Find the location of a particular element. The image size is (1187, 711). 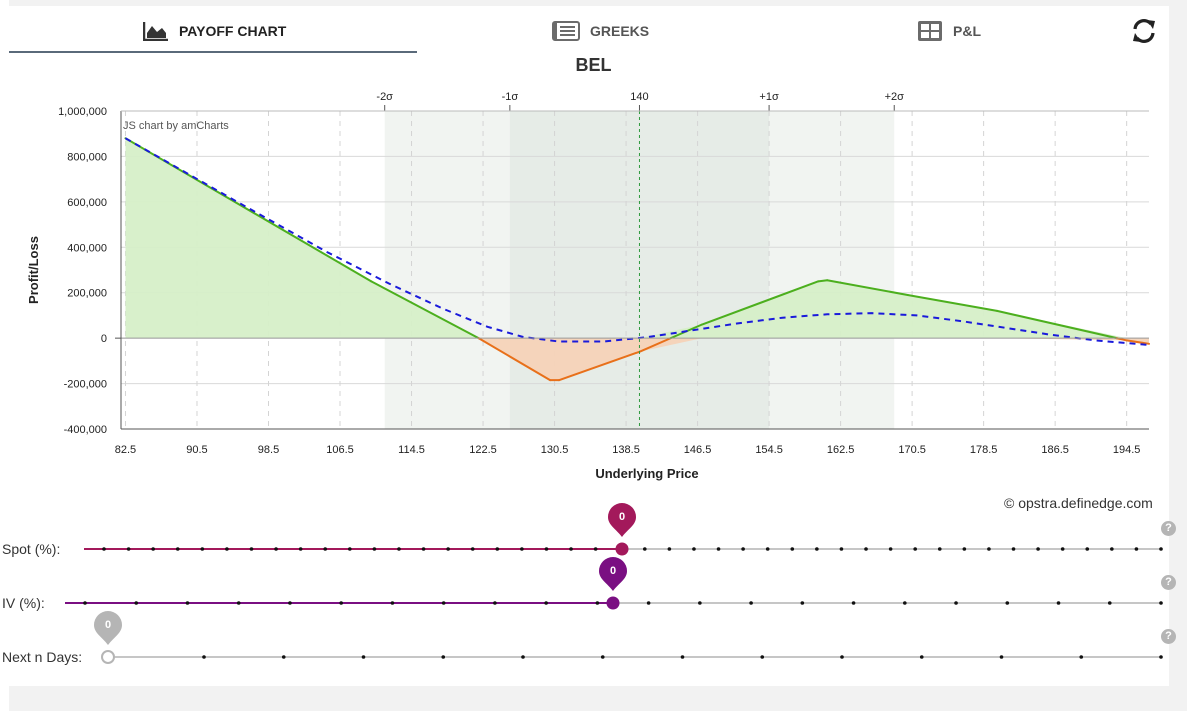

x-tick-label: 130.5 is located at coordinates (555, 450).